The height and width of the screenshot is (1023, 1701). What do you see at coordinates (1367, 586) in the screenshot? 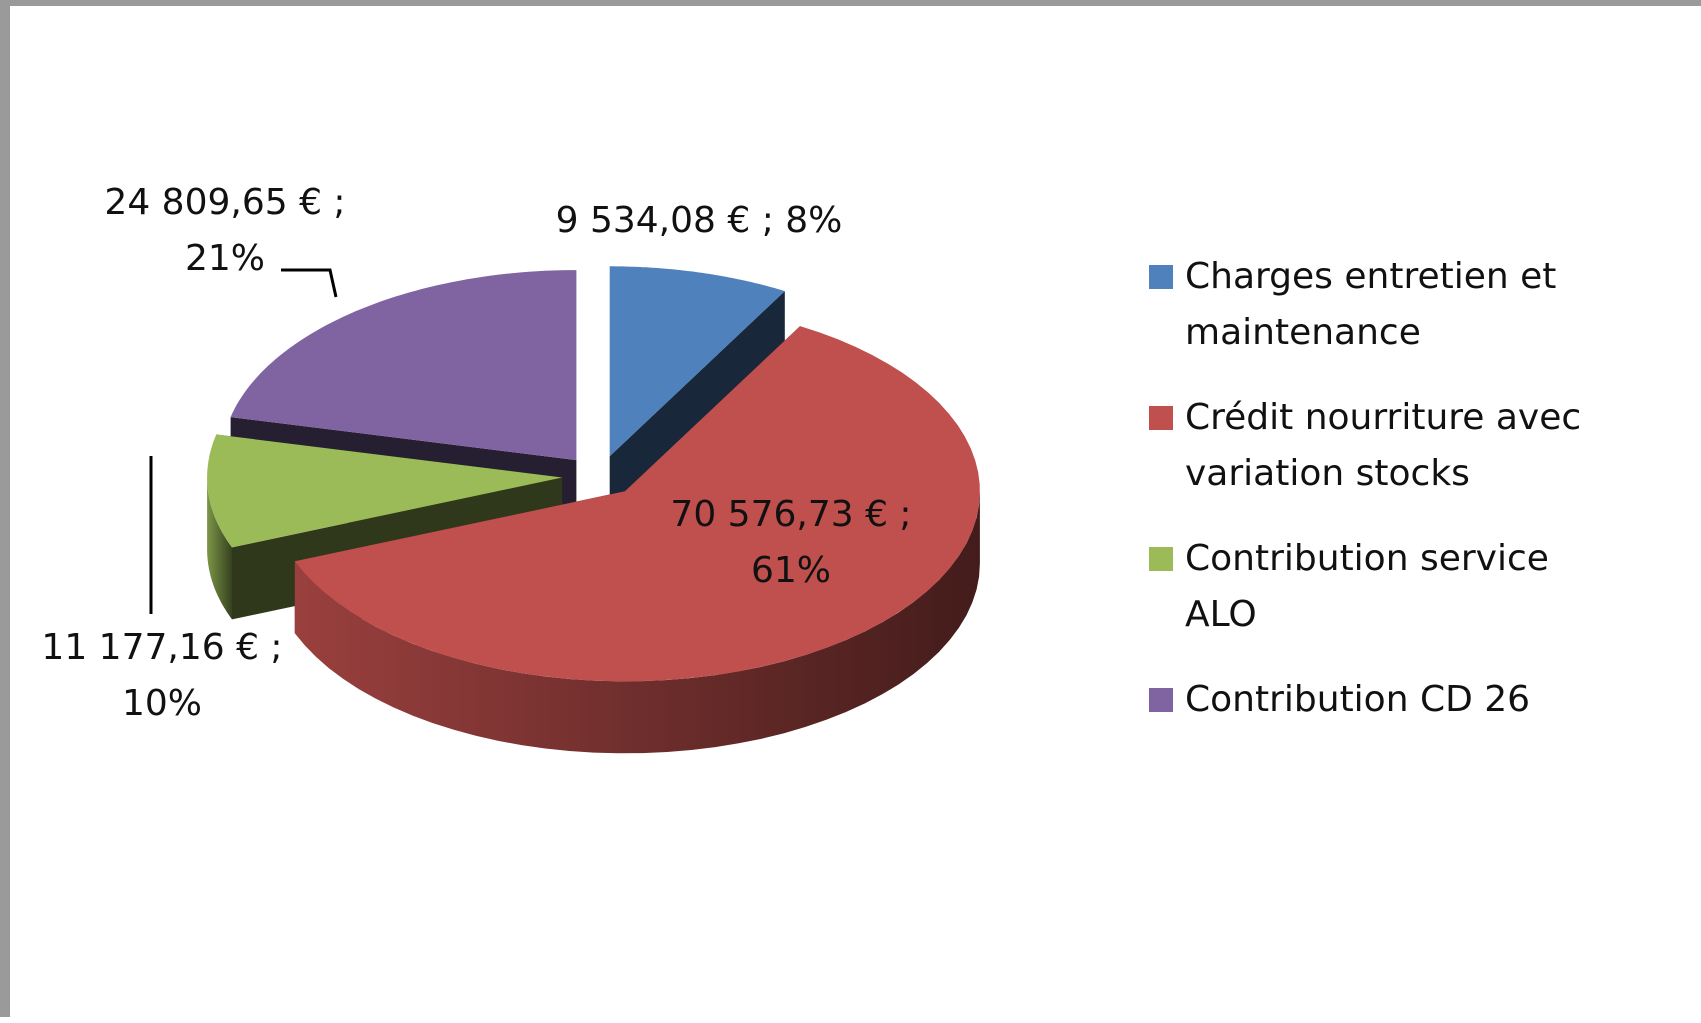
I see `legend-label: Contribution service ALO` at bounding box center [1367, 586].